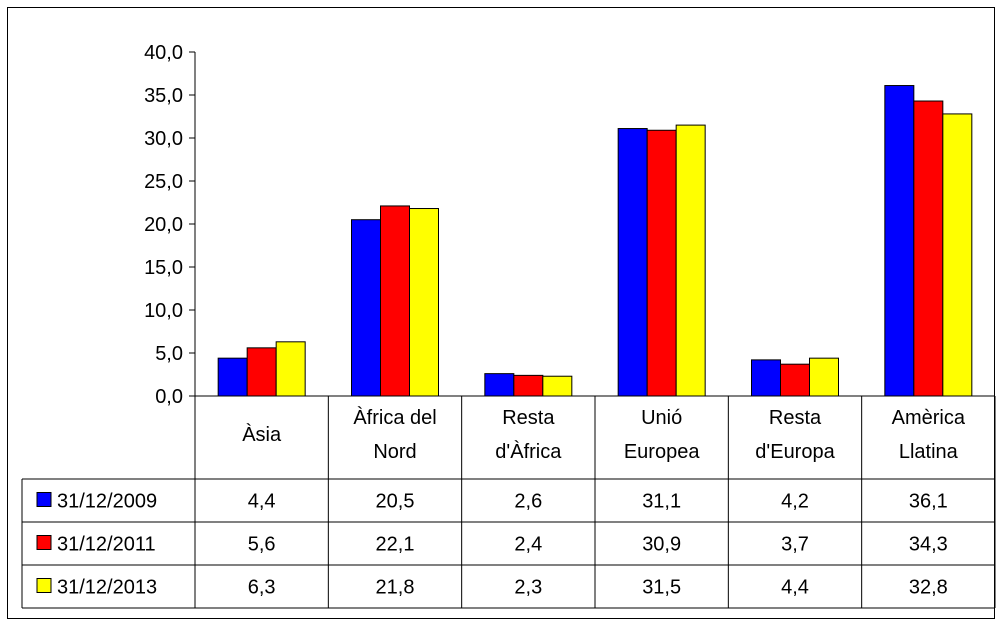  What do you see at coordinates (795, 502) in the screenshot?
I see `data-table-value: 4,2` at bounding box center [795, 502].